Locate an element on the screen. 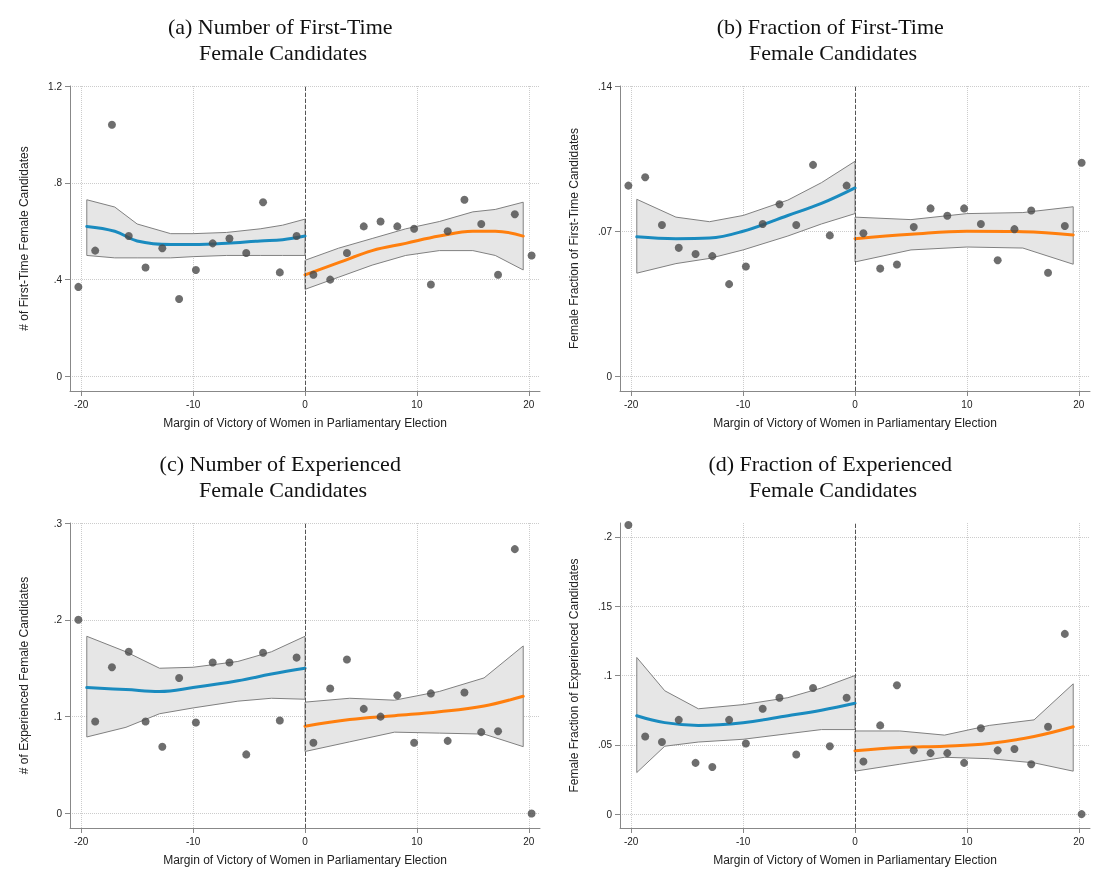 This screenshot has width=1116, height=895. chart-title: (d) Fraction of Experienced Female Candidates is located at coordinates (833, 476).